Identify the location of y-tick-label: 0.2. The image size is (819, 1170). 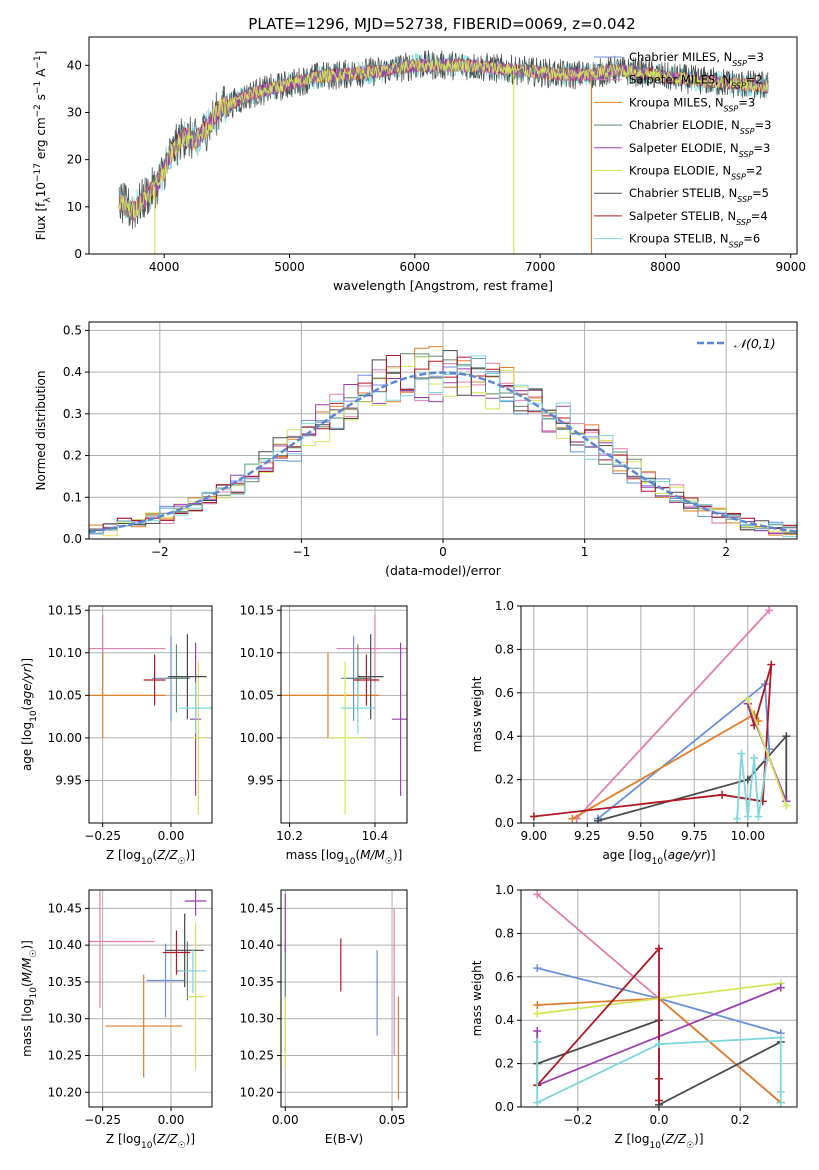
(504, 1064).